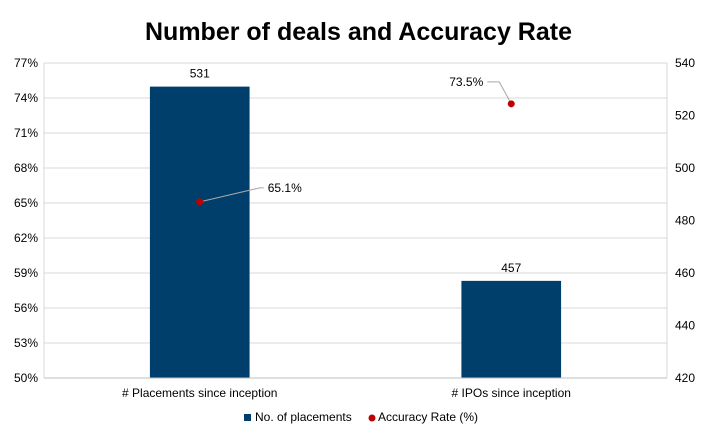  Describe the element at coordinates (26, 273) in the screenshot. I see `left-axis-tick-label: 59%` at that location.